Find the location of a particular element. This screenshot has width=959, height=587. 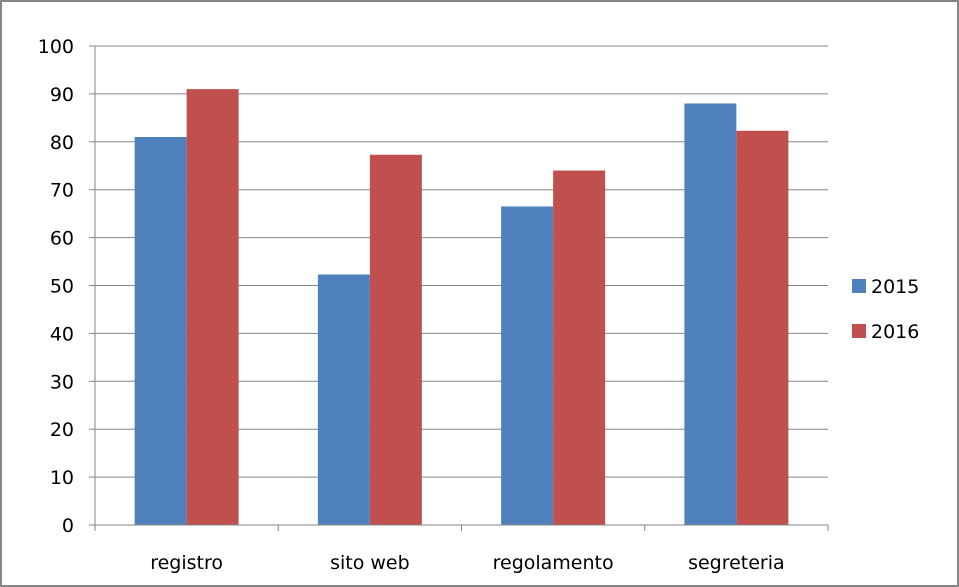

y-tick-labels: 0 10 20 30 40 50 60 70 80 90 100 is located at coordinates (56, 286).